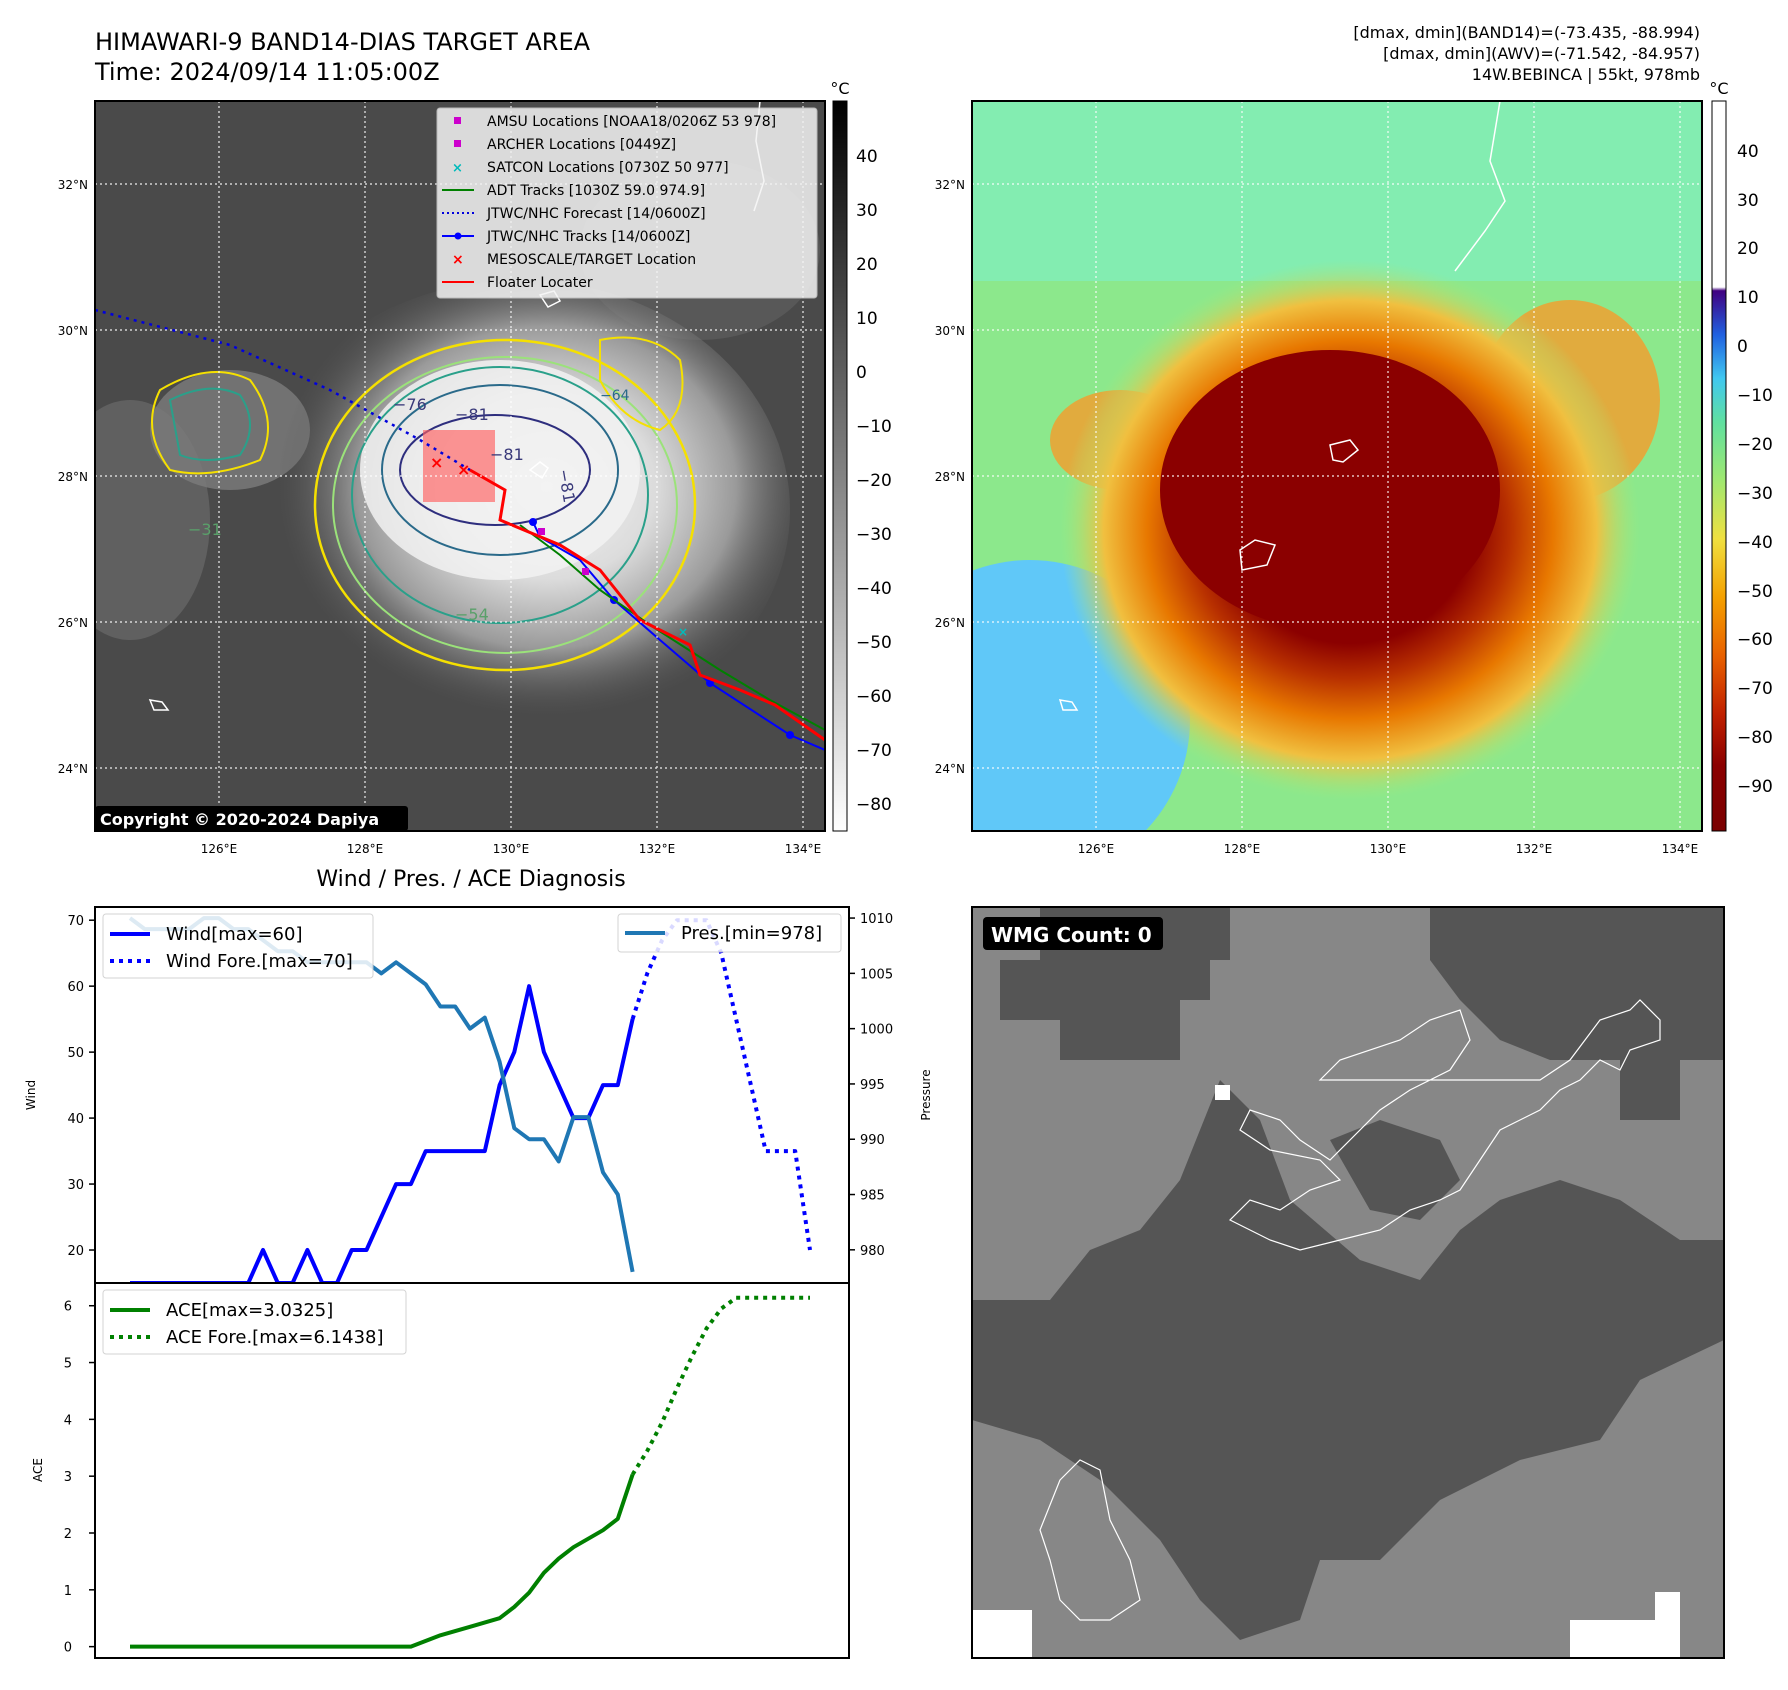 The width and height of the screenshot is (1788, 1690). I want to click on ace-ytick-label: 4, so click(68, 1420).